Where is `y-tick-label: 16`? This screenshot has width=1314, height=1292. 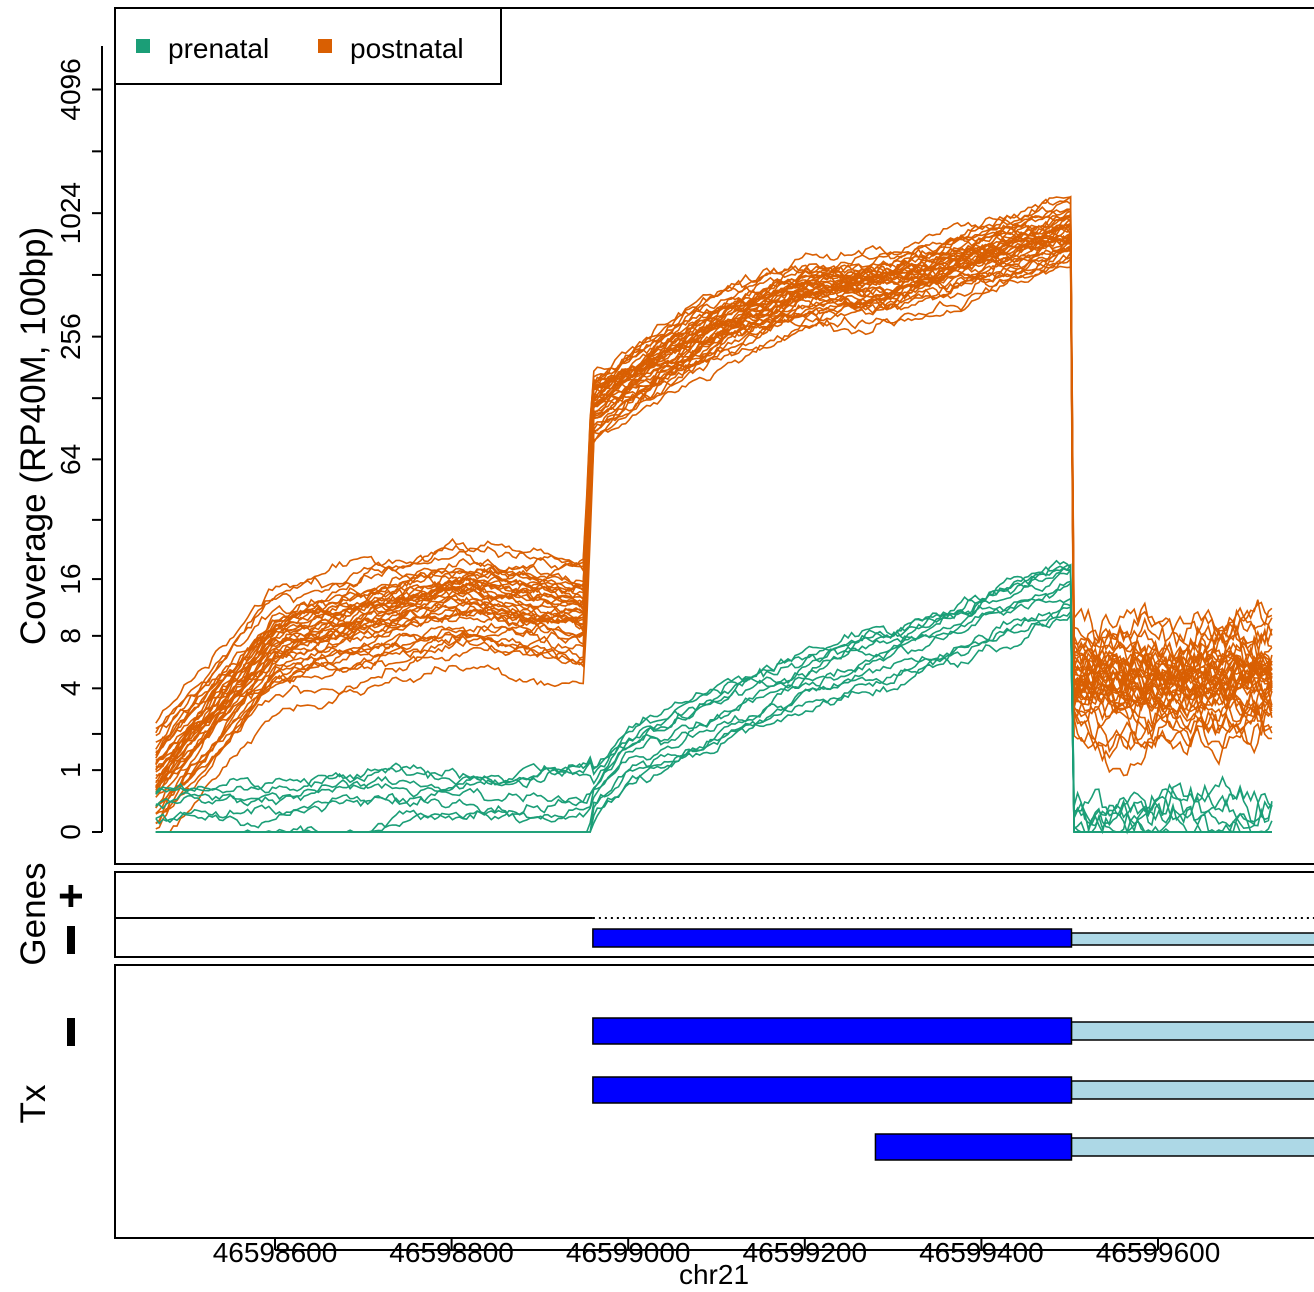 y-tick-label: 16 is located at coordinates (70, 579).